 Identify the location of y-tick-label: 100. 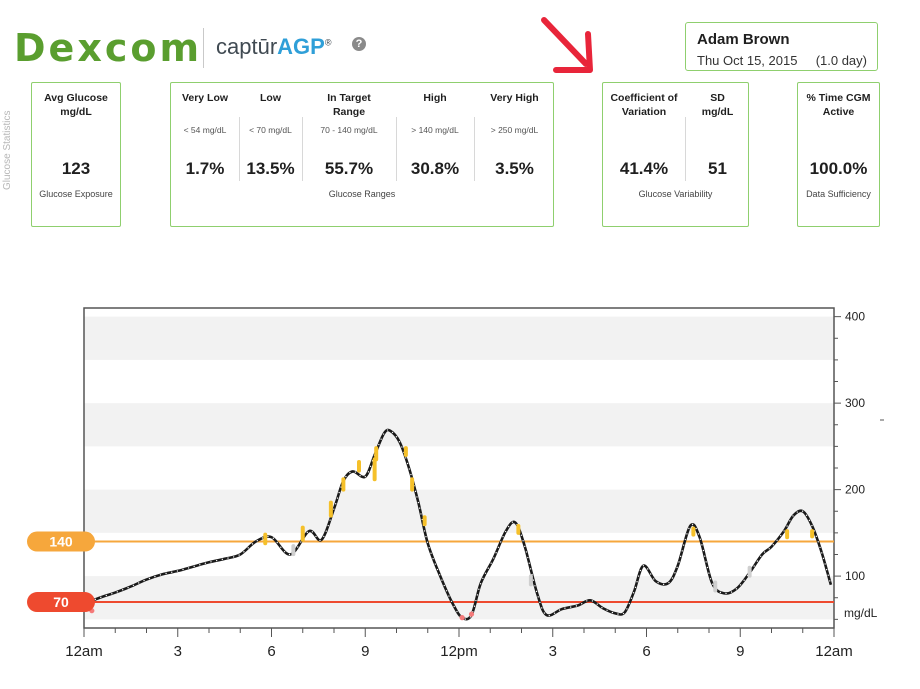
(855, 576).